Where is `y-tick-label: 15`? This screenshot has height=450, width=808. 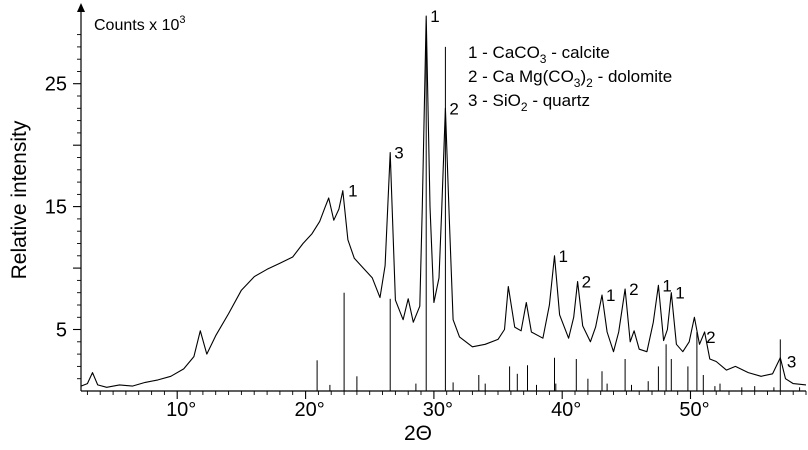 y-tick-label: 15 is located at coordinates (56, 208).